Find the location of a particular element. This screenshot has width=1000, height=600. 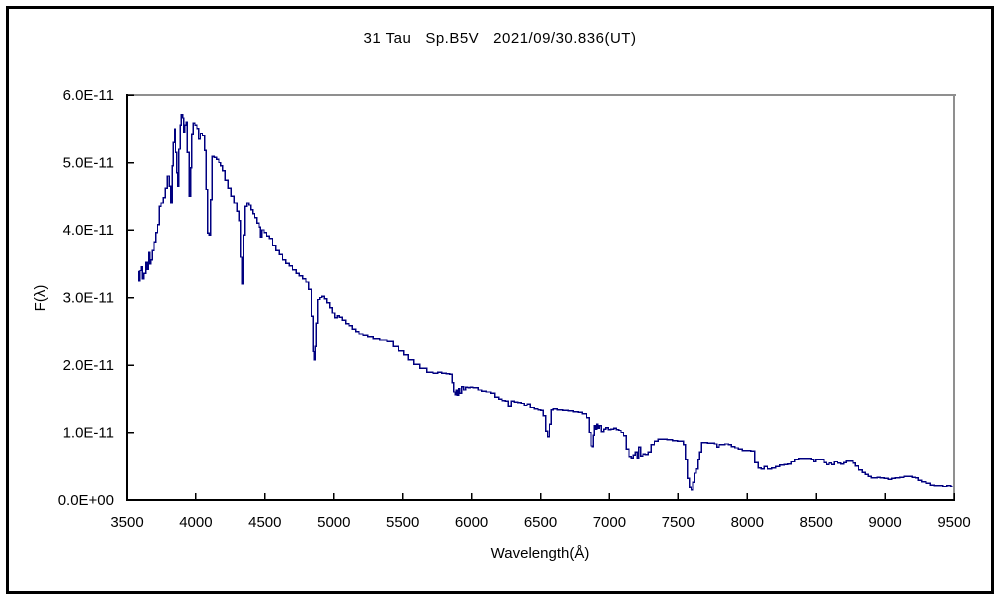

x-tick-label: 8000 is located at coordinates (747, 522).